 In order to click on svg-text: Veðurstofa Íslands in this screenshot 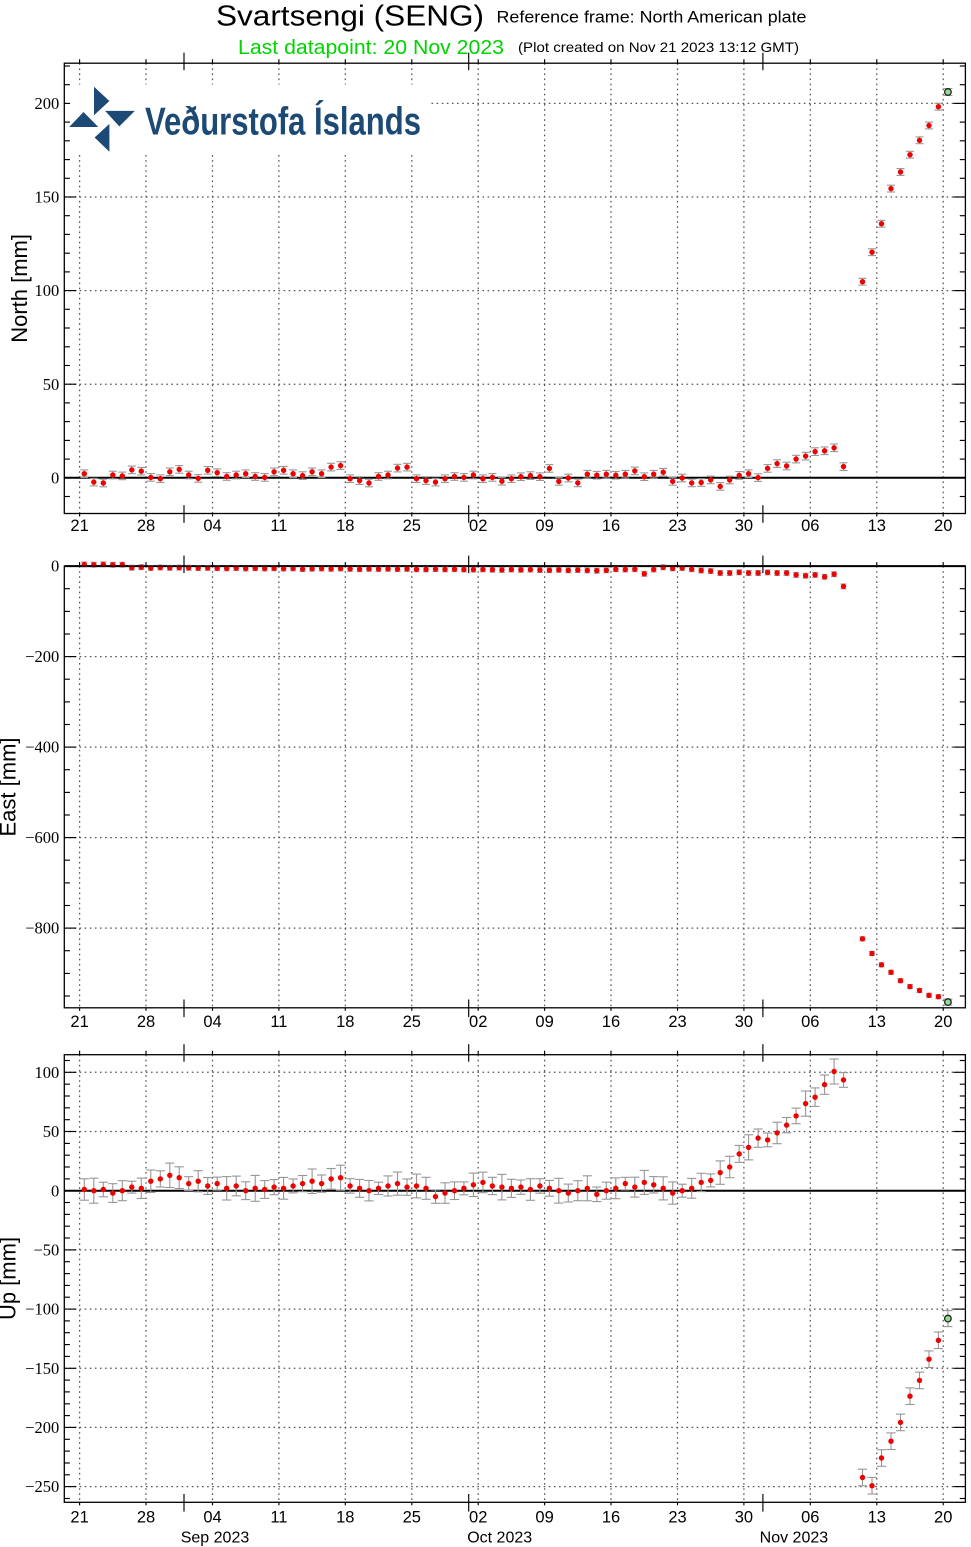, I will do `click(283, 122)`.